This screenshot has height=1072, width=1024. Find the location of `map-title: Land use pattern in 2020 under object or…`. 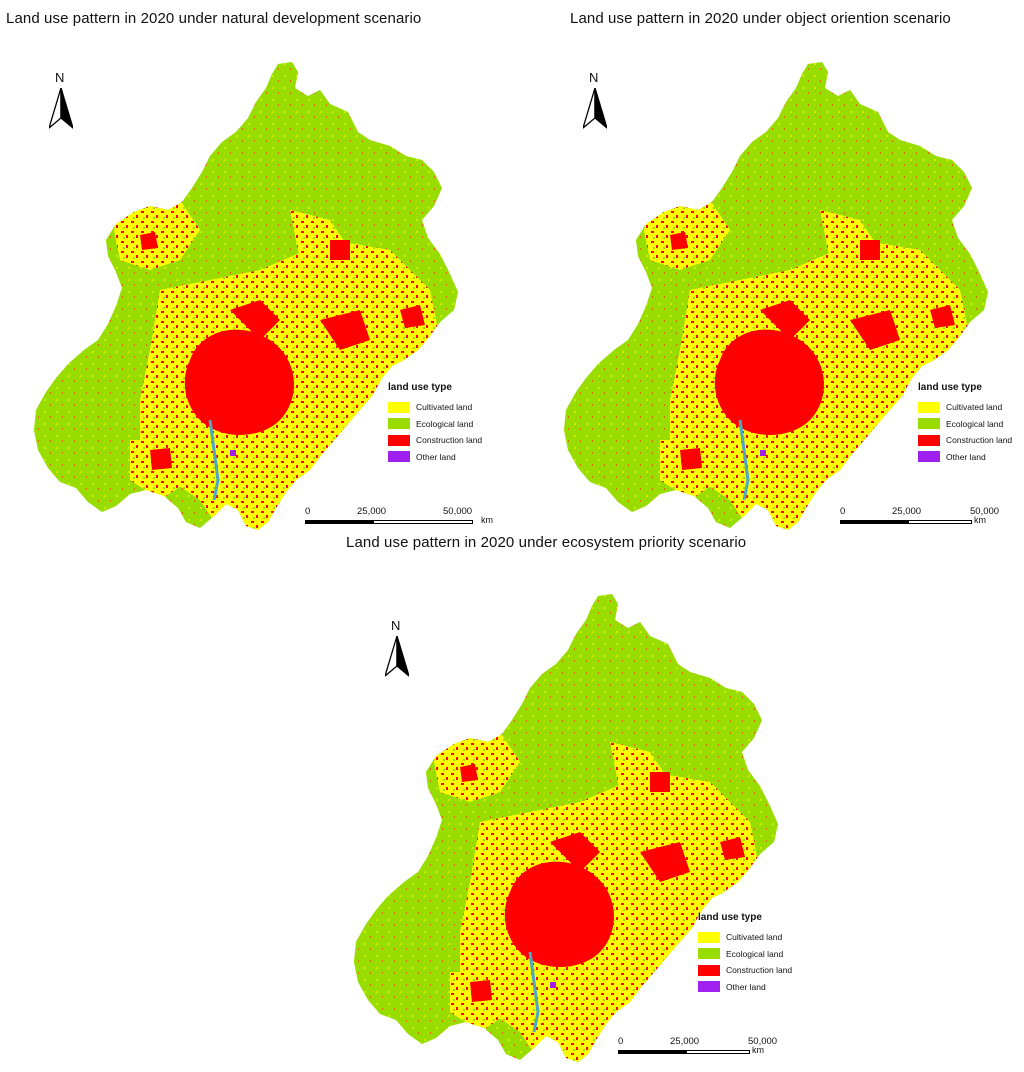

map-title: Land use pattern in 2020 under object or… is located at coordinates (760, 18).